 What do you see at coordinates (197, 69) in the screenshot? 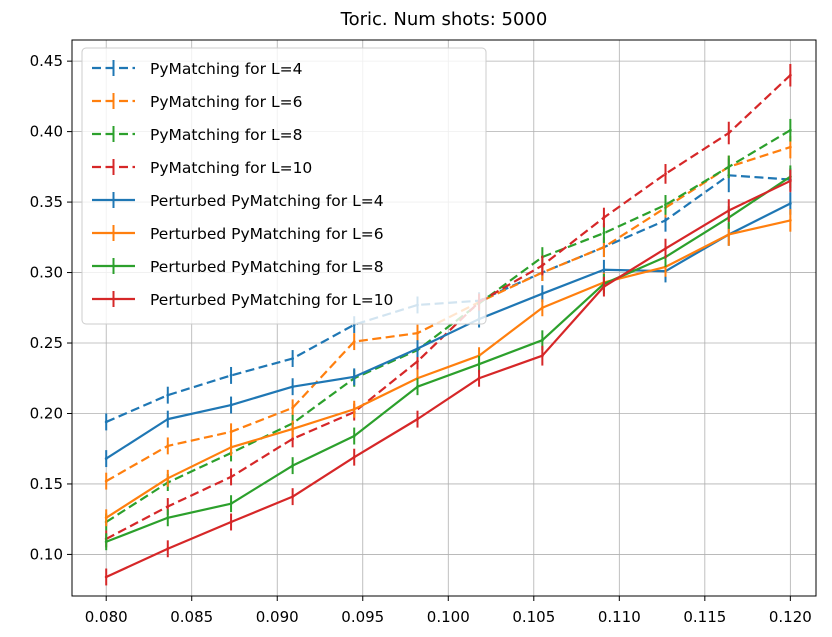
I see `legend-item: PyMatching for L=4` at bounding box center [197, 69].